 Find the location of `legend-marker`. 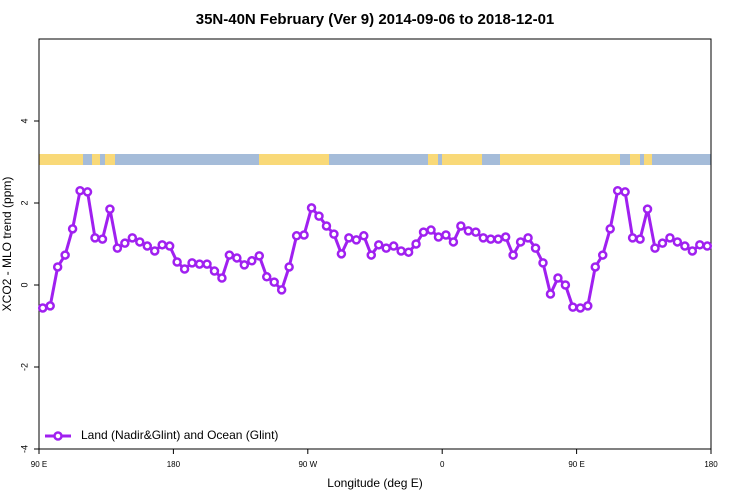

legend-marker is located at coordinates (58, 436).